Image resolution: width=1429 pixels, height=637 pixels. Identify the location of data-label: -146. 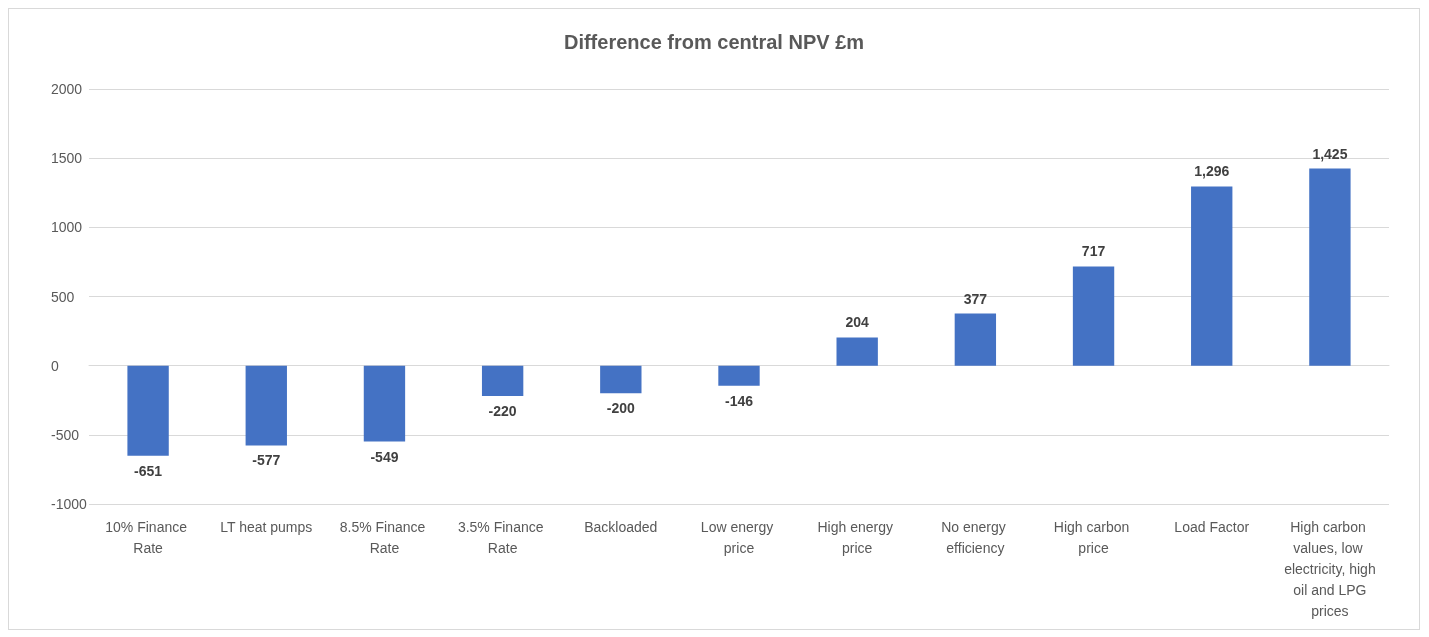
(739, 400).